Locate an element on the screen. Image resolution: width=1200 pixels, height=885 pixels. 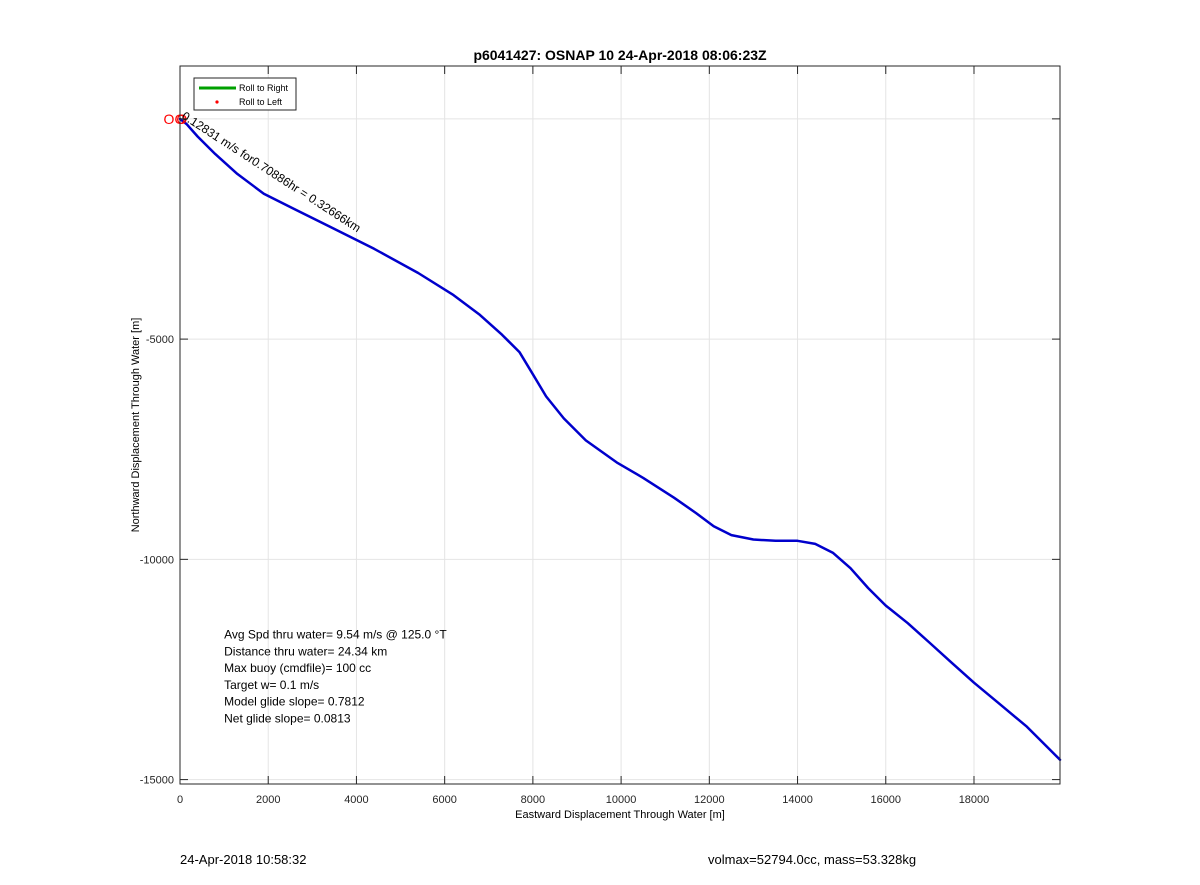
y-tick-label: -5000 is located at coordinates (160, 340).